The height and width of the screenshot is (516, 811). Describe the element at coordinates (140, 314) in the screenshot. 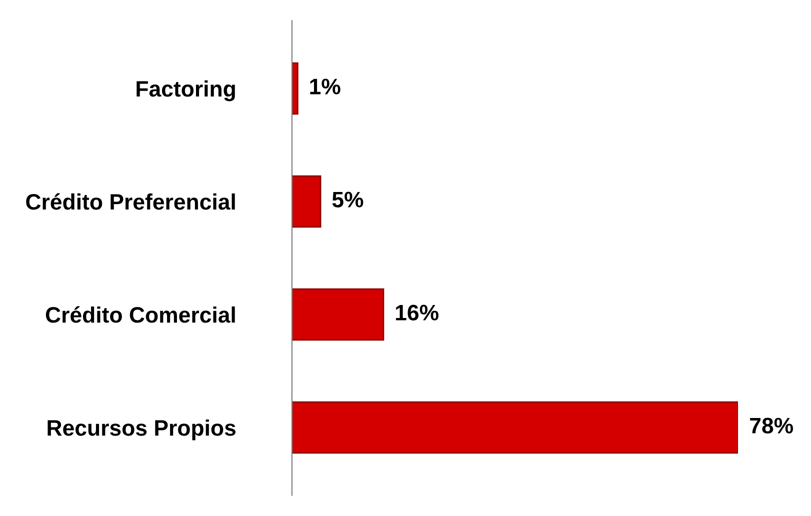

I see `y-tick-label: Crédito Comercial` at that location.